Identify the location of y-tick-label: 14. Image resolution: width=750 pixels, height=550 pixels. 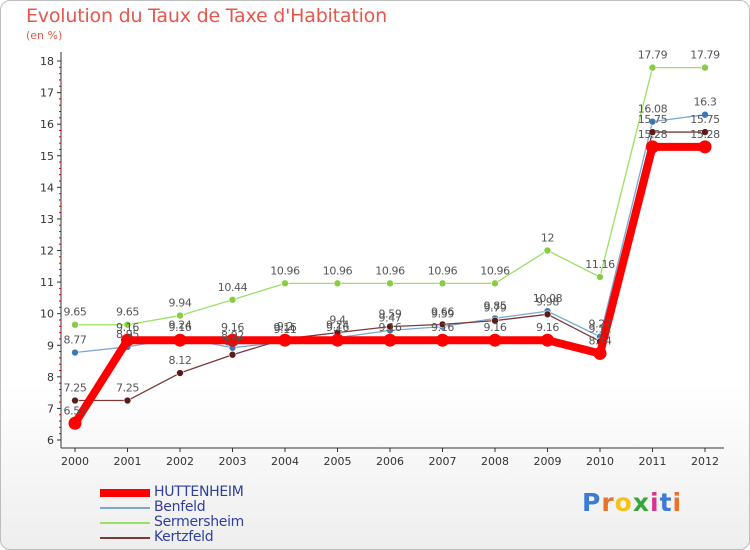
(47, 187).